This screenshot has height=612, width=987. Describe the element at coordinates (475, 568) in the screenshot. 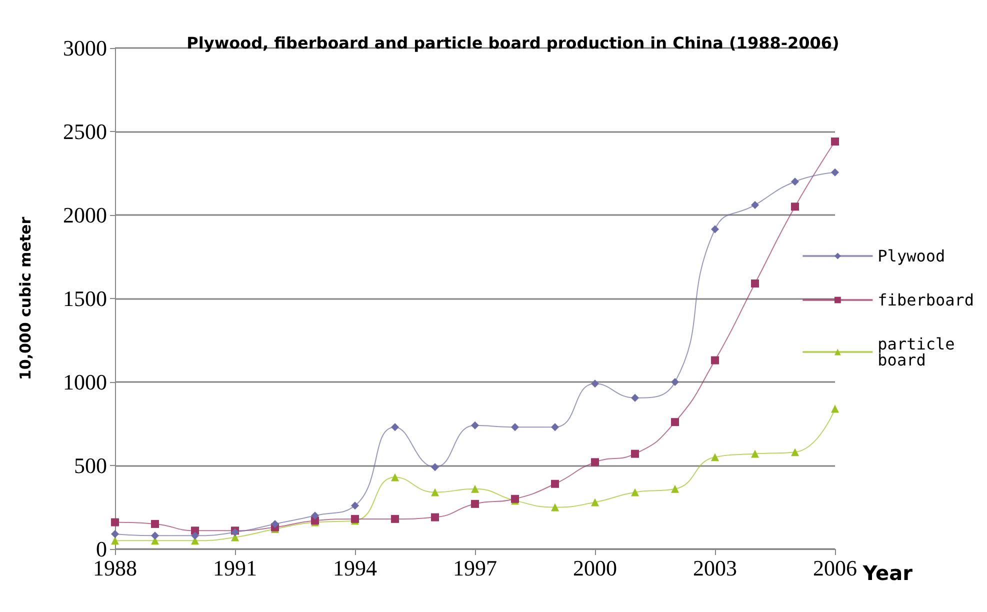

I see `x-tick-label: 1997` at that location.